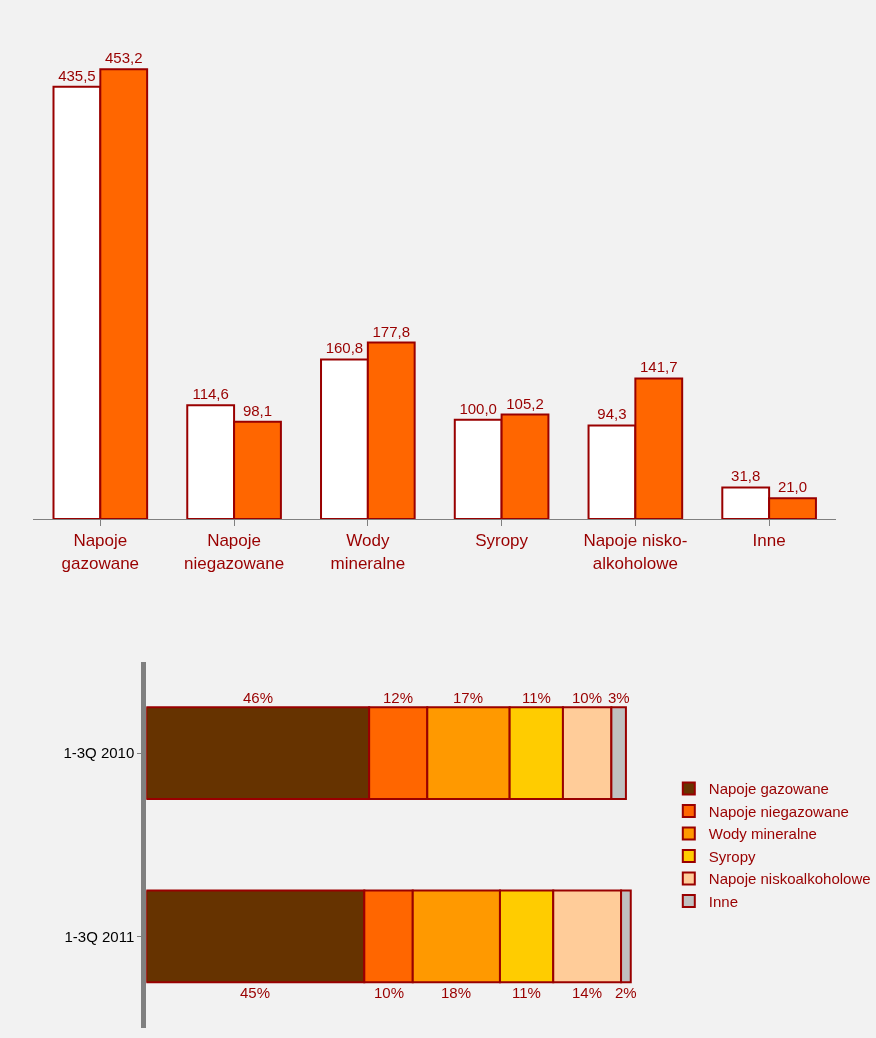 The image size is (876, 1038). What do you see at coordinates (626, 992) in the screenshot?
I see `data-label: 2%` at bounding box center [626, 992].